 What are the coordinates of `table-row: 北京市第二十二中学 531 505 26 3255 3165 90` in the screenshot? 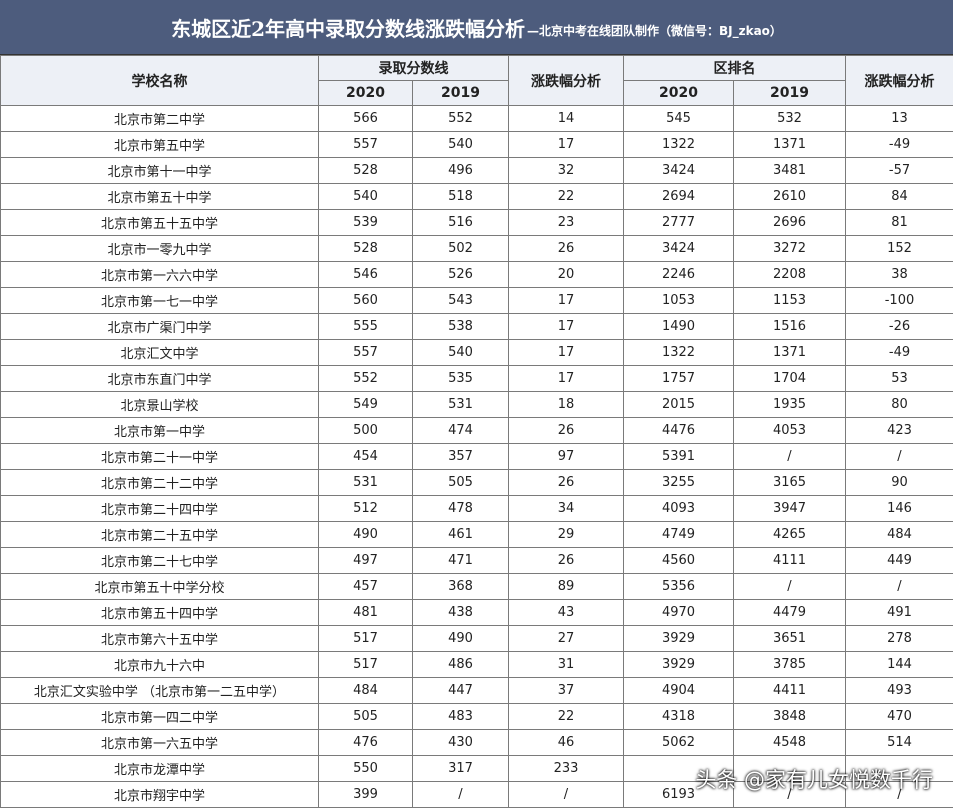 It's located at (476, 482).